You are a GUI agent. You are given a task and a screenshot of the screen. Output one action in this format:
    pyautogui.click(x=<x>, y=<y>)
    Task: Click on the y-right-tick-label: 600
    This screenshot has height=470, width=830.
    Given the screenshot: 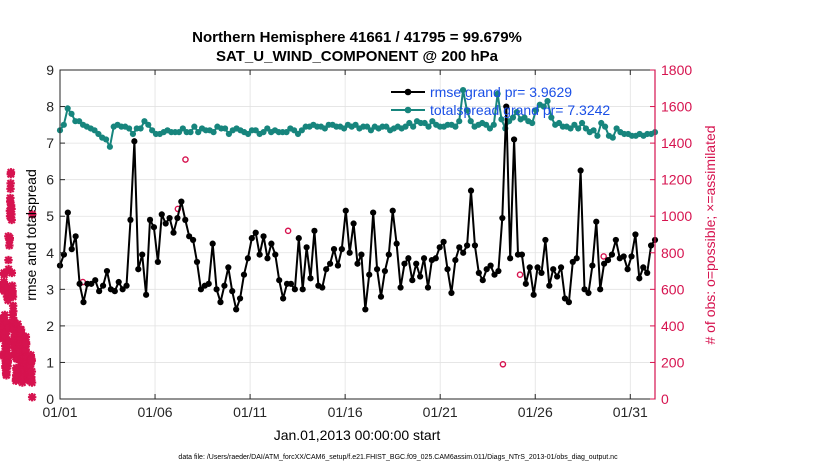 What is the action you would take?
    pyautogui.click(x=673, y=289)
    